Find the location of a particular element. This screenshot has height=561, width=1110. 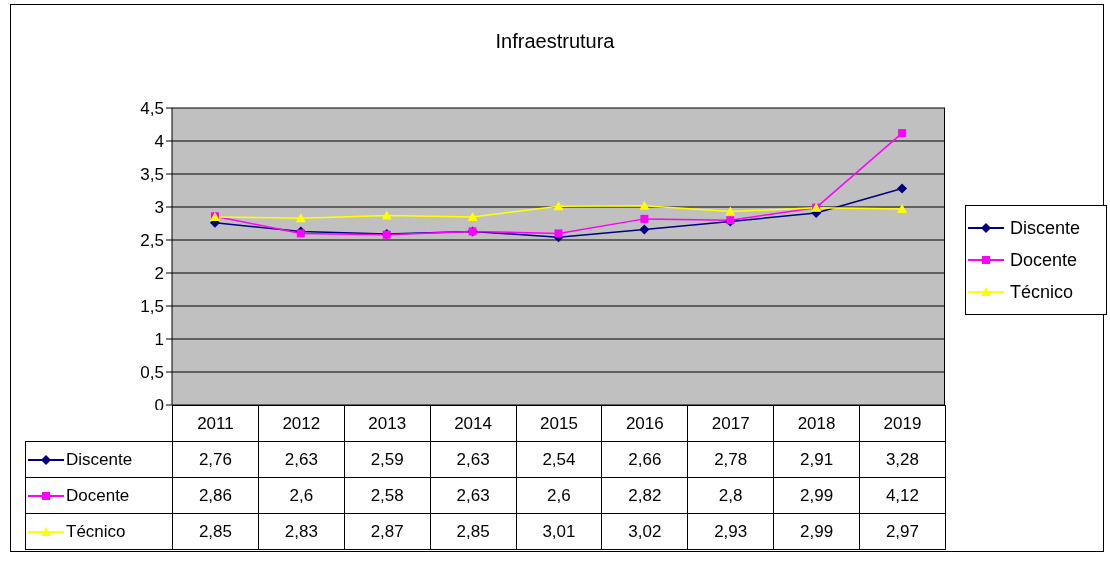

data-label: 2,76 is located at coordinates (215, 459).